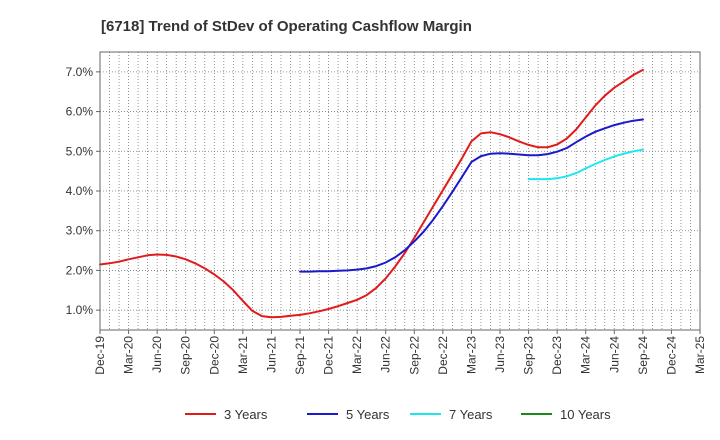  What do you see at coordinates (246, 414) in the screenshot?
I see `legend-label-3-years: 3 Years` at bounding box center [246, 414].